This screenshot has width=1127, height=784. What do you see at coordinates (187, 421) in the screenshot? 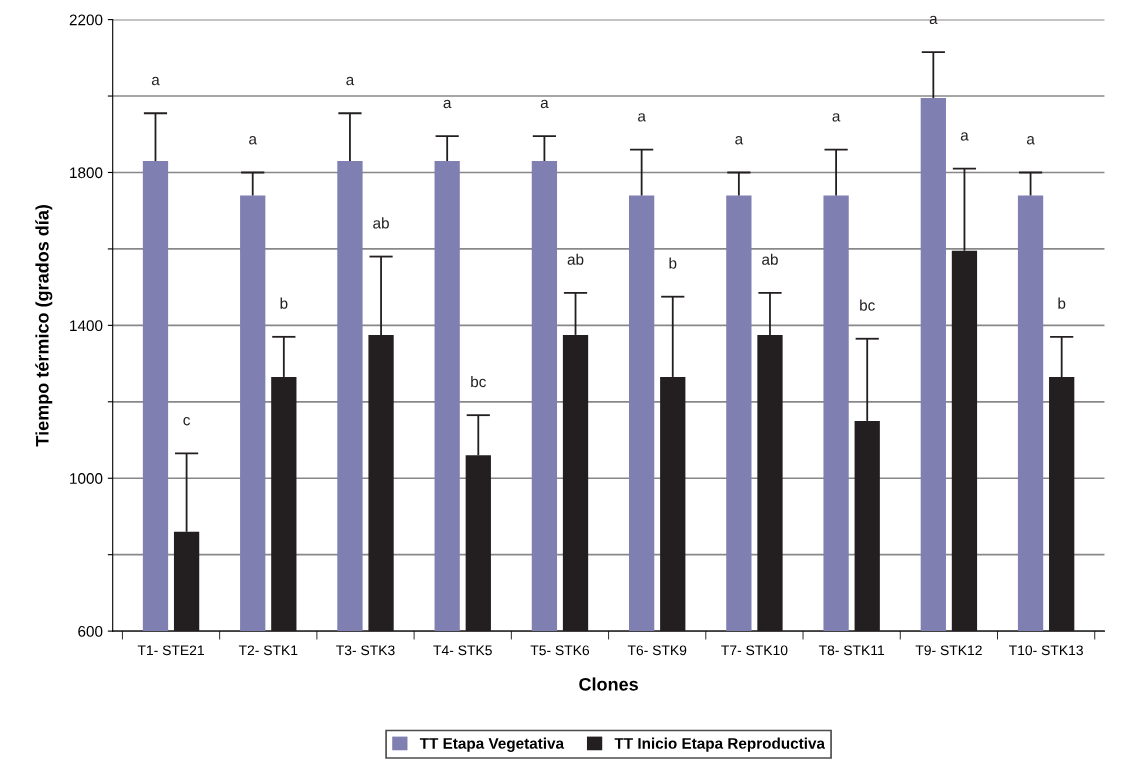
I see `annotation: c` at bounding box center [187, 421].